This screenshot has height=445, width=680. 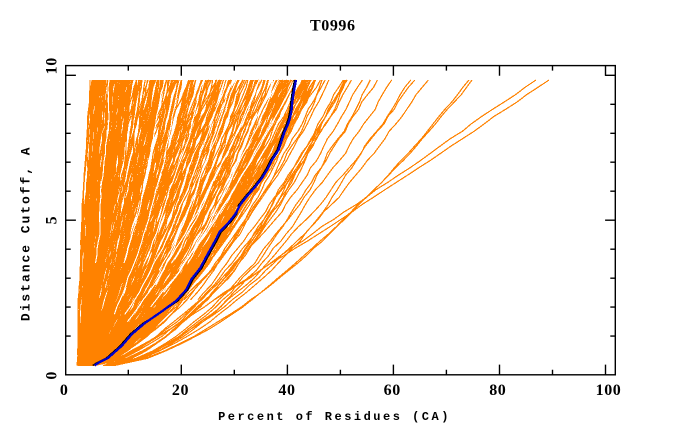 What do you see at coordinates (609, 390) in the screenshot?
I see `svg-text: 100` at bounding box center [609, 390].